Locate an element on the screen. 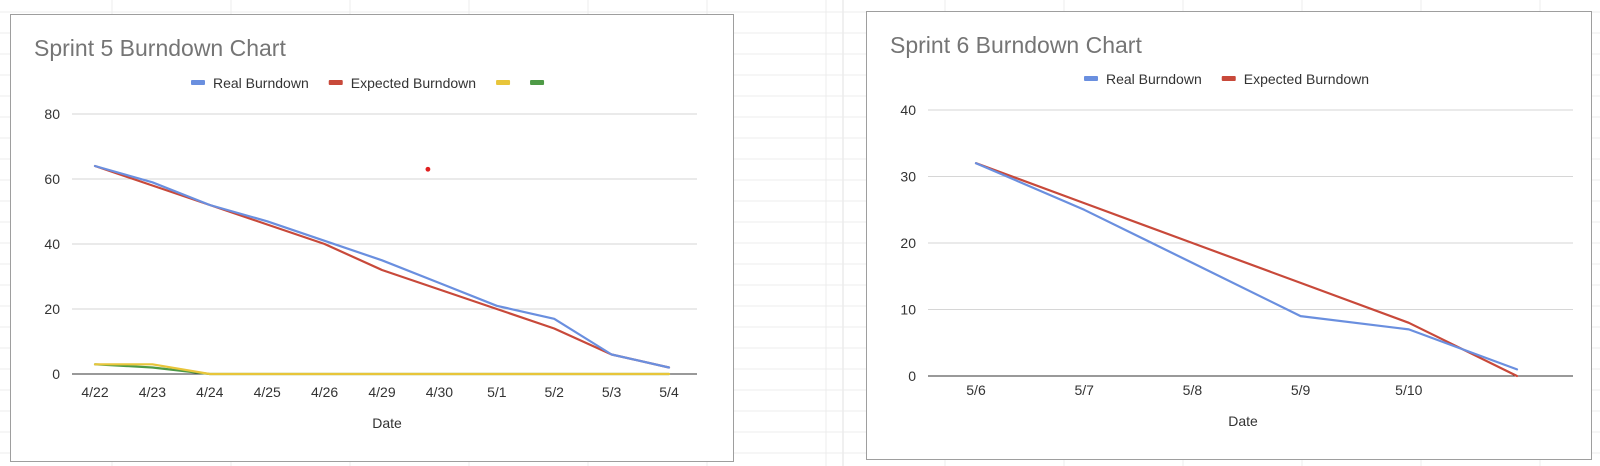 The width and height of the screenshot is (1600, 466). y-tick-label: 30 is located at coordinates (908, 177).